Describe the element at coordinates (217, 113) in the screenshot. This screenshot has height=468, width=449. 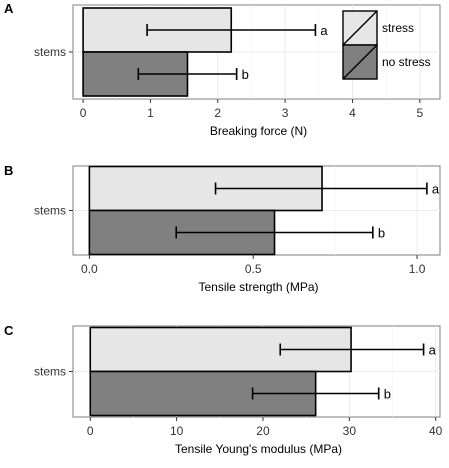
I see `x-tick-label: 2` at that location.